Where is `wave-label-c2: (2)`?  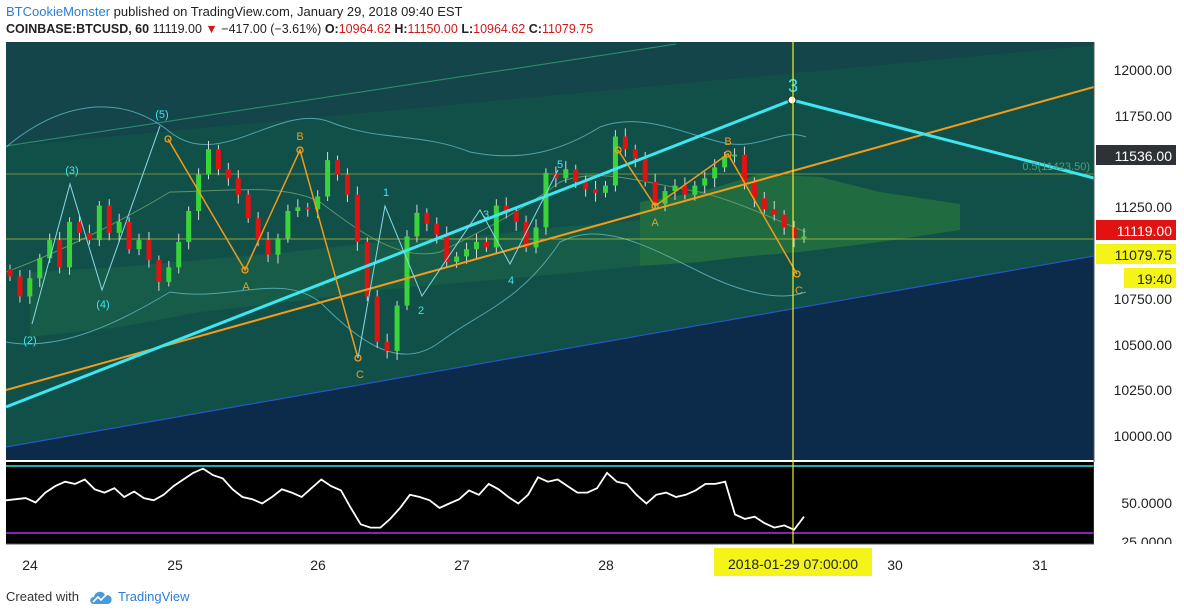 wave-label-c2: (2) is located at coordinates (29, 341).